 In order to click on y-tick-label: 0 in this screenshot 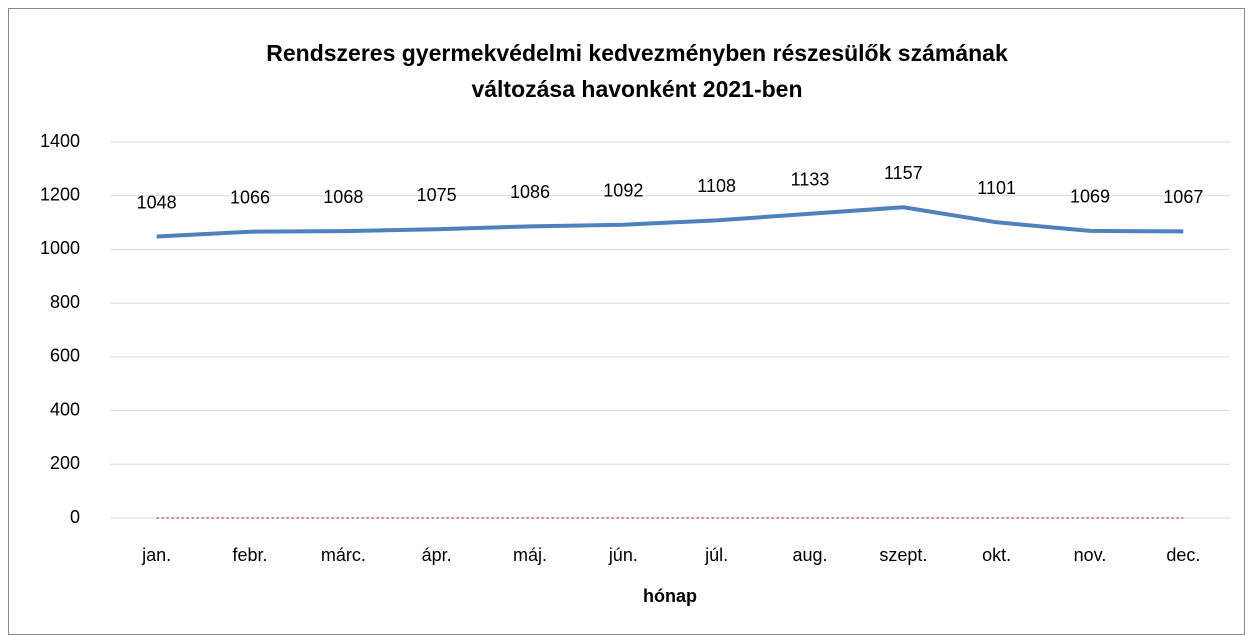, I will do `click(75, 517)`.